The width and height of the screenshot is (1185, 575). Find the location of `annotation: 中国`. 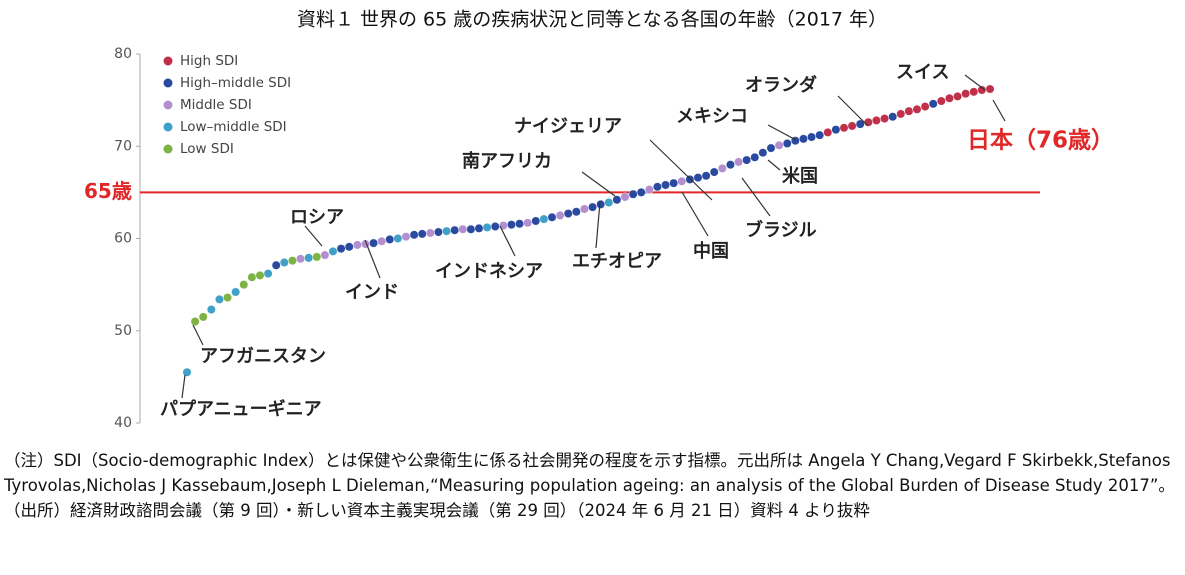

annotation: 中国 is located at coordinates (711, 251).